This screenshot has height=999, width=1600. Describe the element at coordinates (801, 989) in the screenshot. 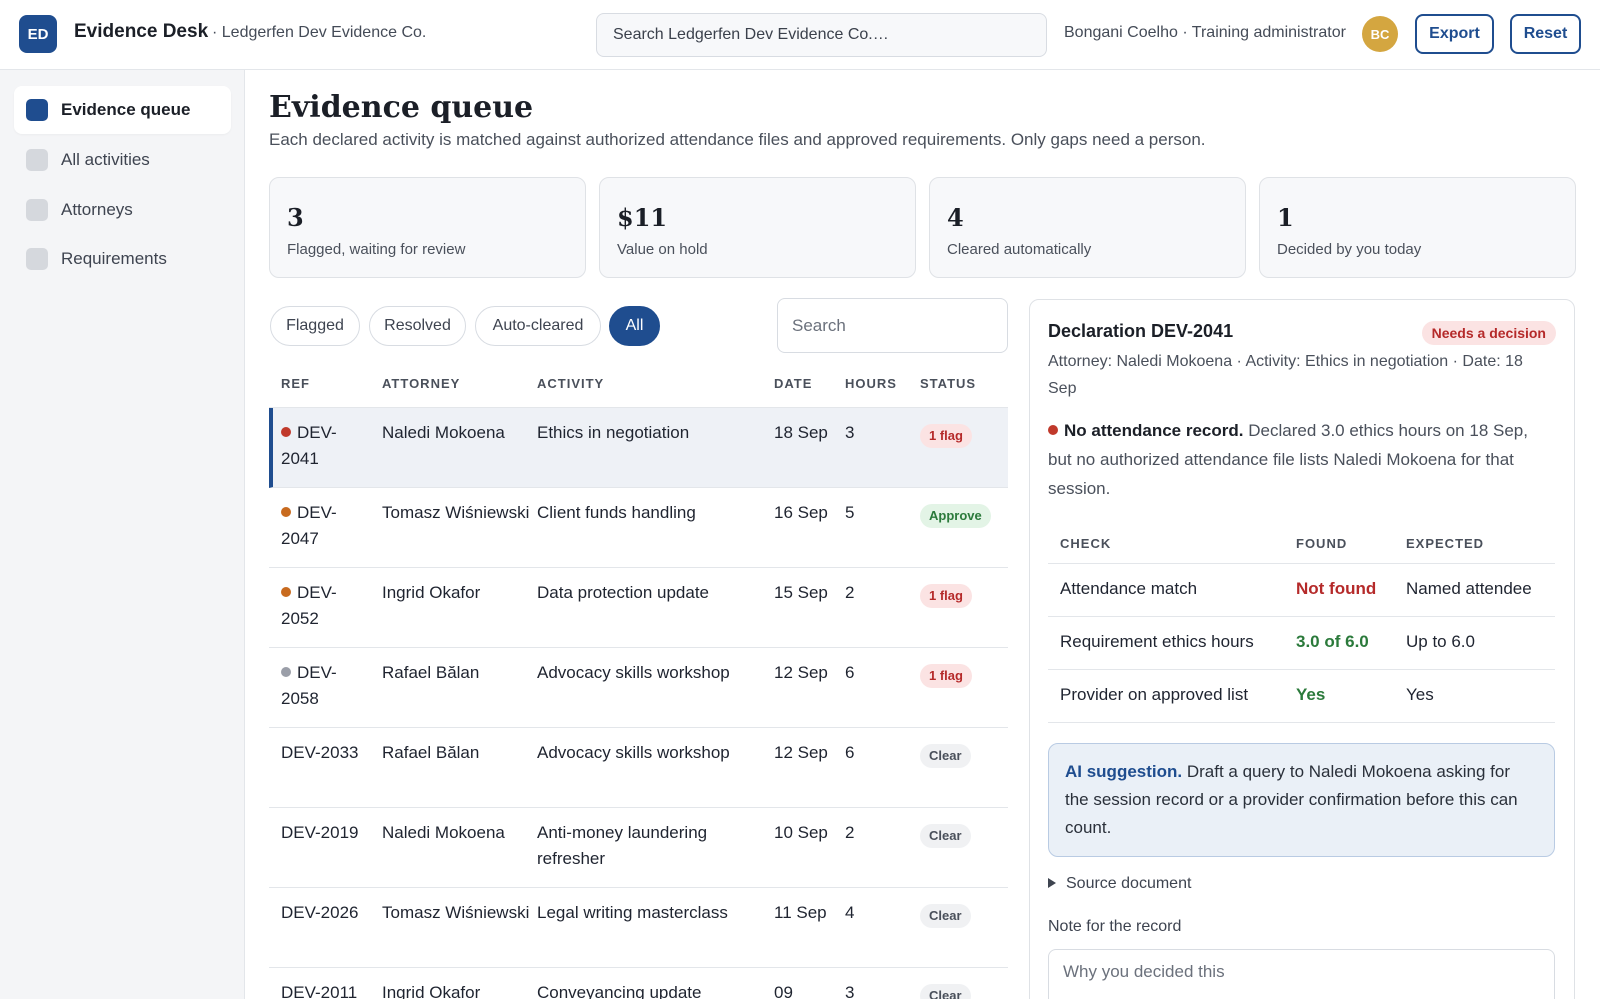

I see `row-date: 09` at that location.